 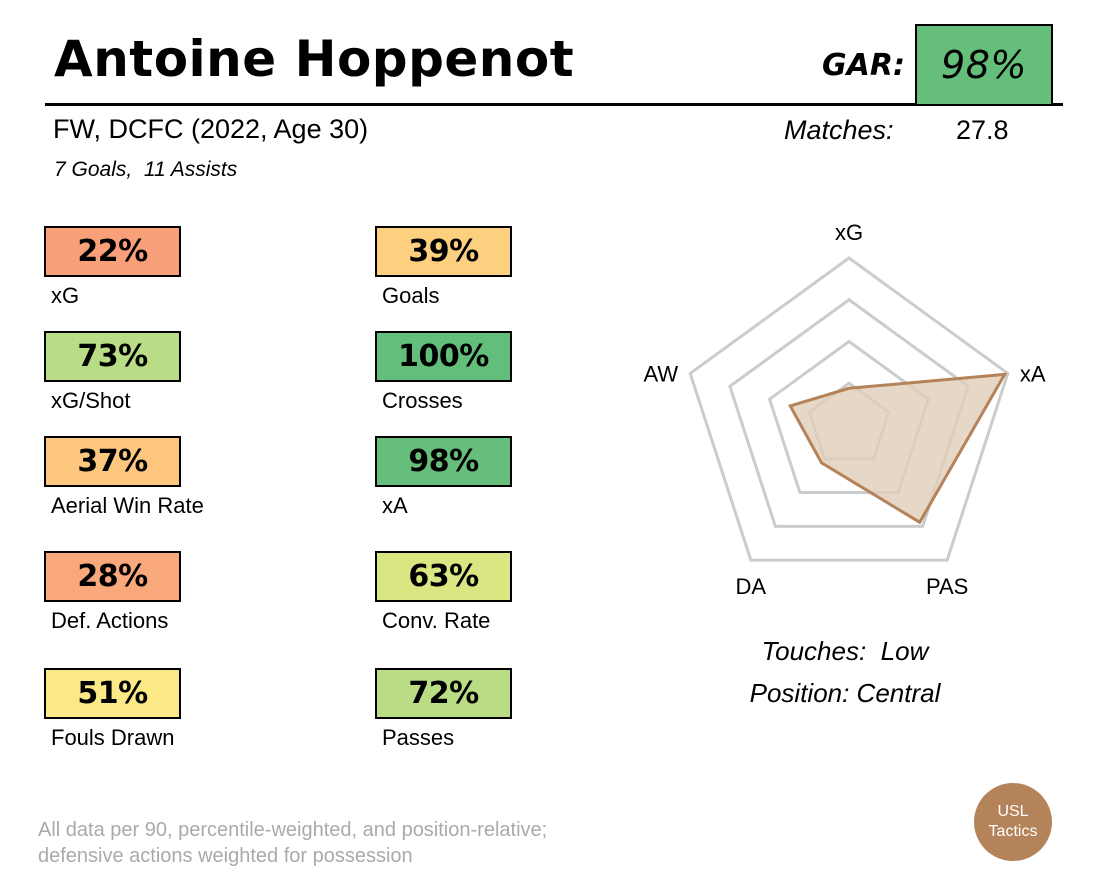 I want to click on stat-box-fouls-drawn: 51%, so click(x=112, y=693).